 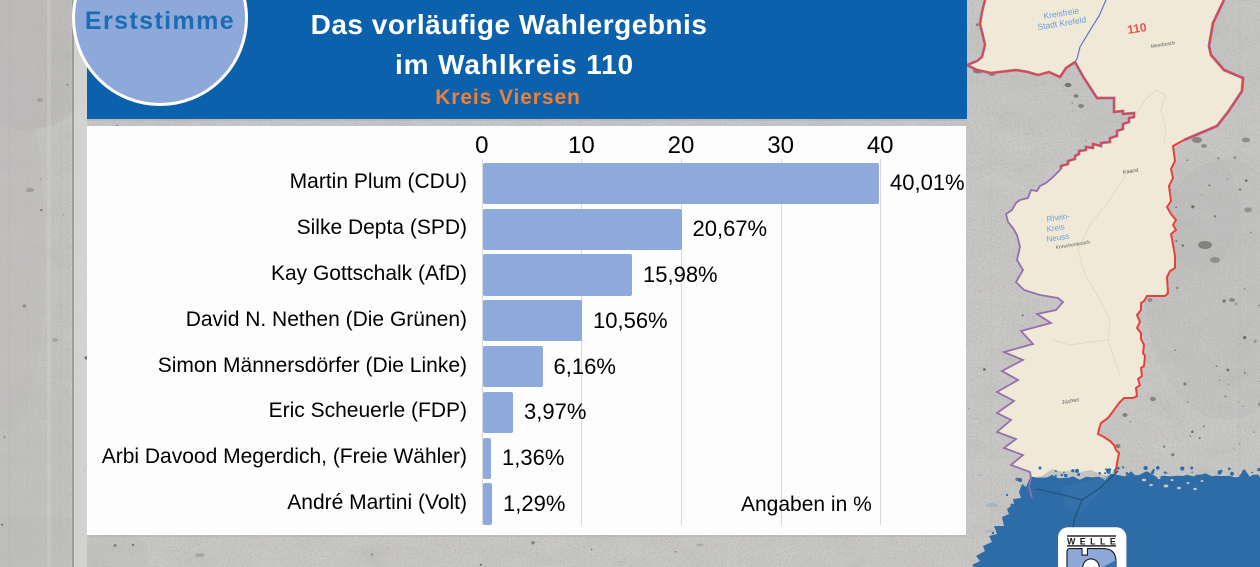 I want to click on svg-text: Jüchen, so click(x=1070, y=401).